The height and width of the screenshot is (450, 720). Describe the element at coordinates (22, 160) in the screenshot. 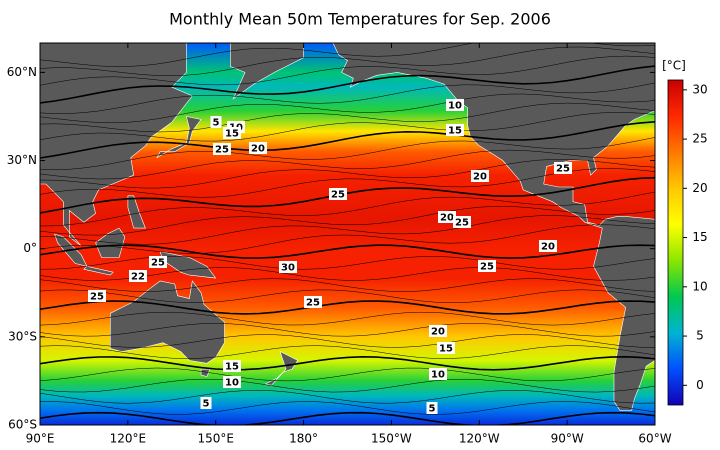

I see `lat-tick-label: 30°N` at that location.